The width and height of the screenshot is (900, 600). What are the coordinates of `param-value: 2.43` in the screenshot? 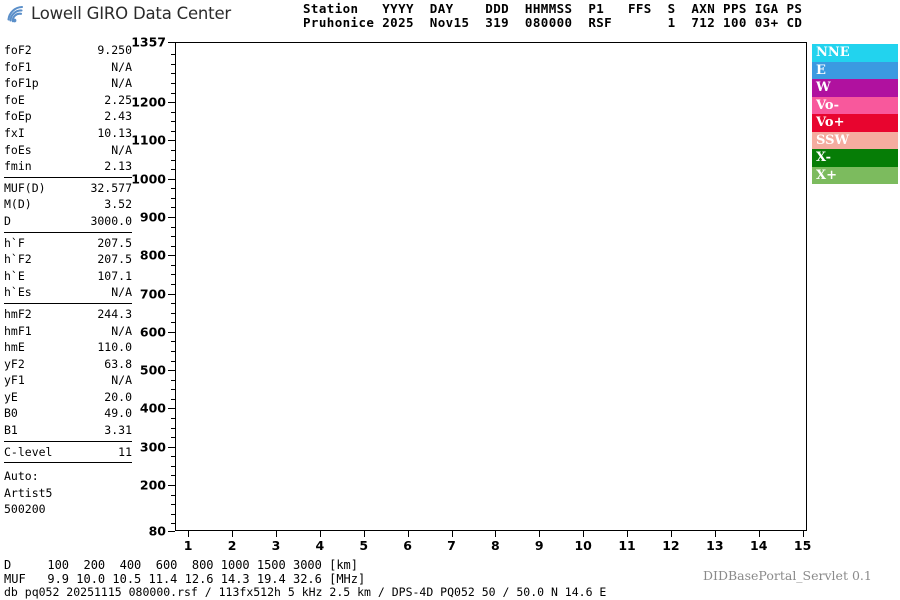 It's located at (118, 116).